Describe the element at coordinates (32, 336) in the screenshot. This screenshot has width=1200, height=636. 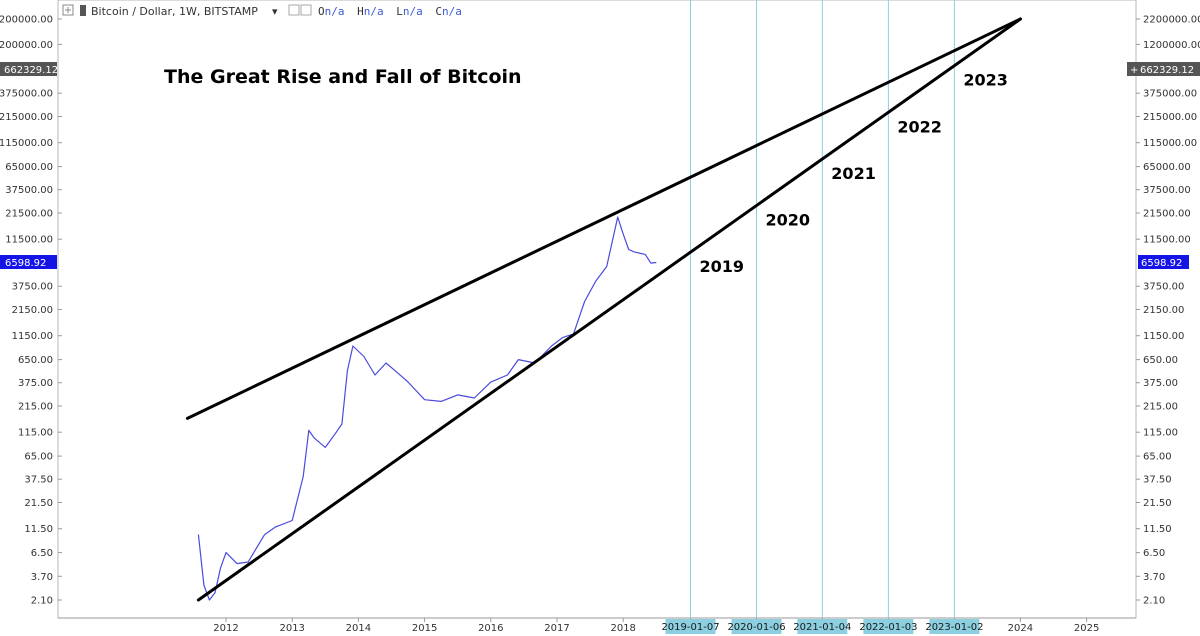
I see `y-tick-label-left: 1150.00` at that location.